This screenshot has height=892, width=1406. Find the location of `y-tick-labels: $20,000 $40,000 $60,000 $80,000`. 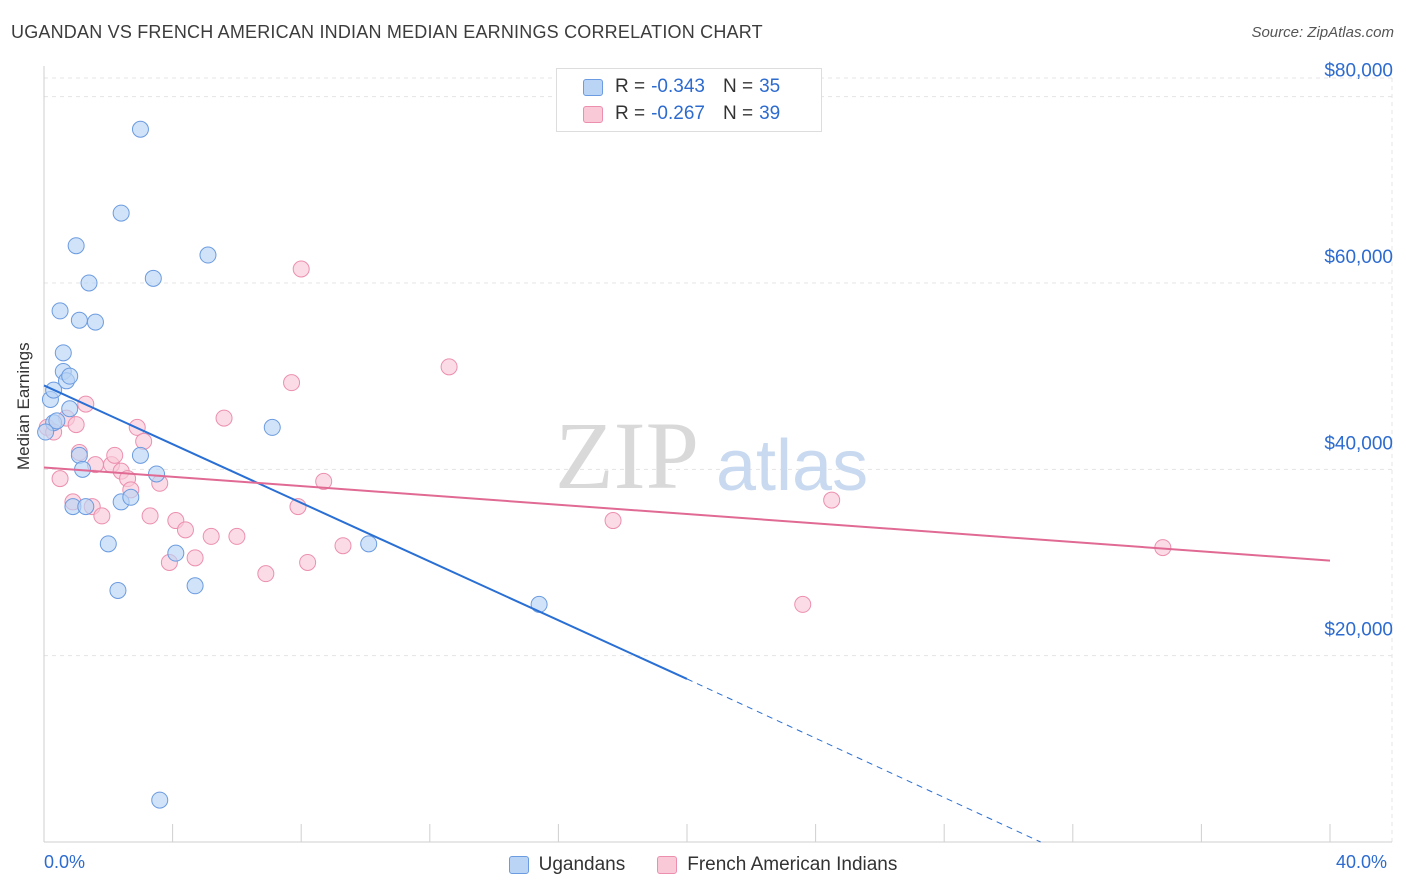

y-tick-labels: $20,000 $40,000 $60,000 $80,000 is located at coordinates (1358, 351).